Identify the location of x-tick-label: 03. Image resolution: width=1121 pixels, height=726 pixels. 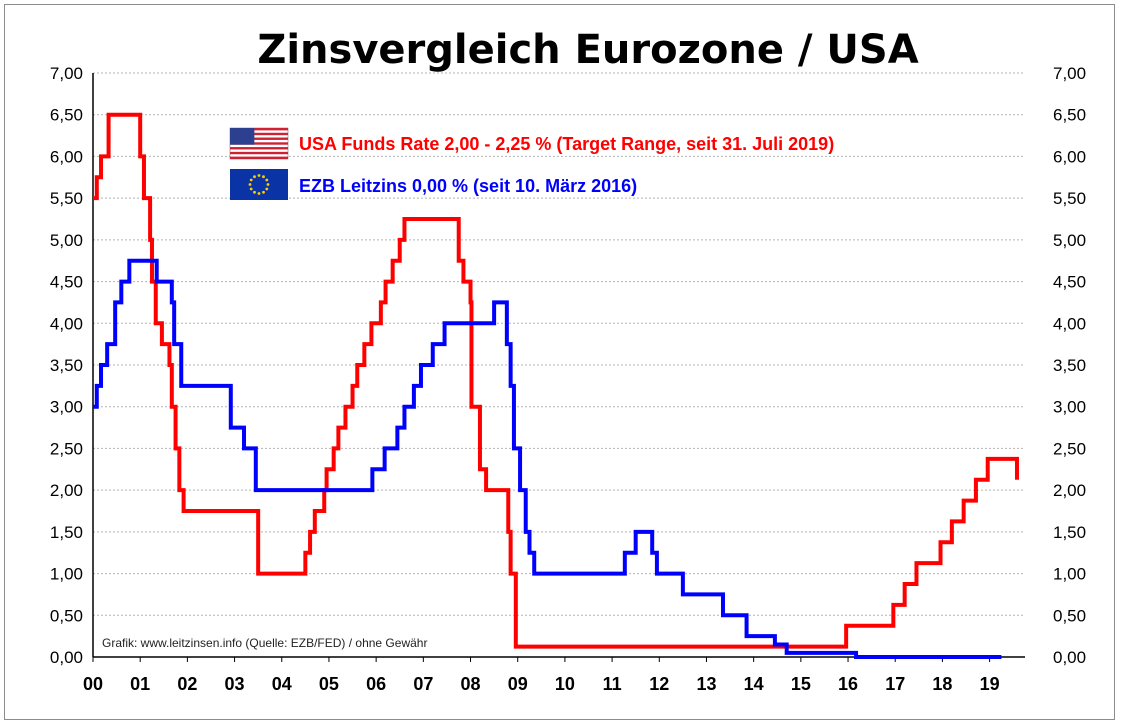
(235, 684).